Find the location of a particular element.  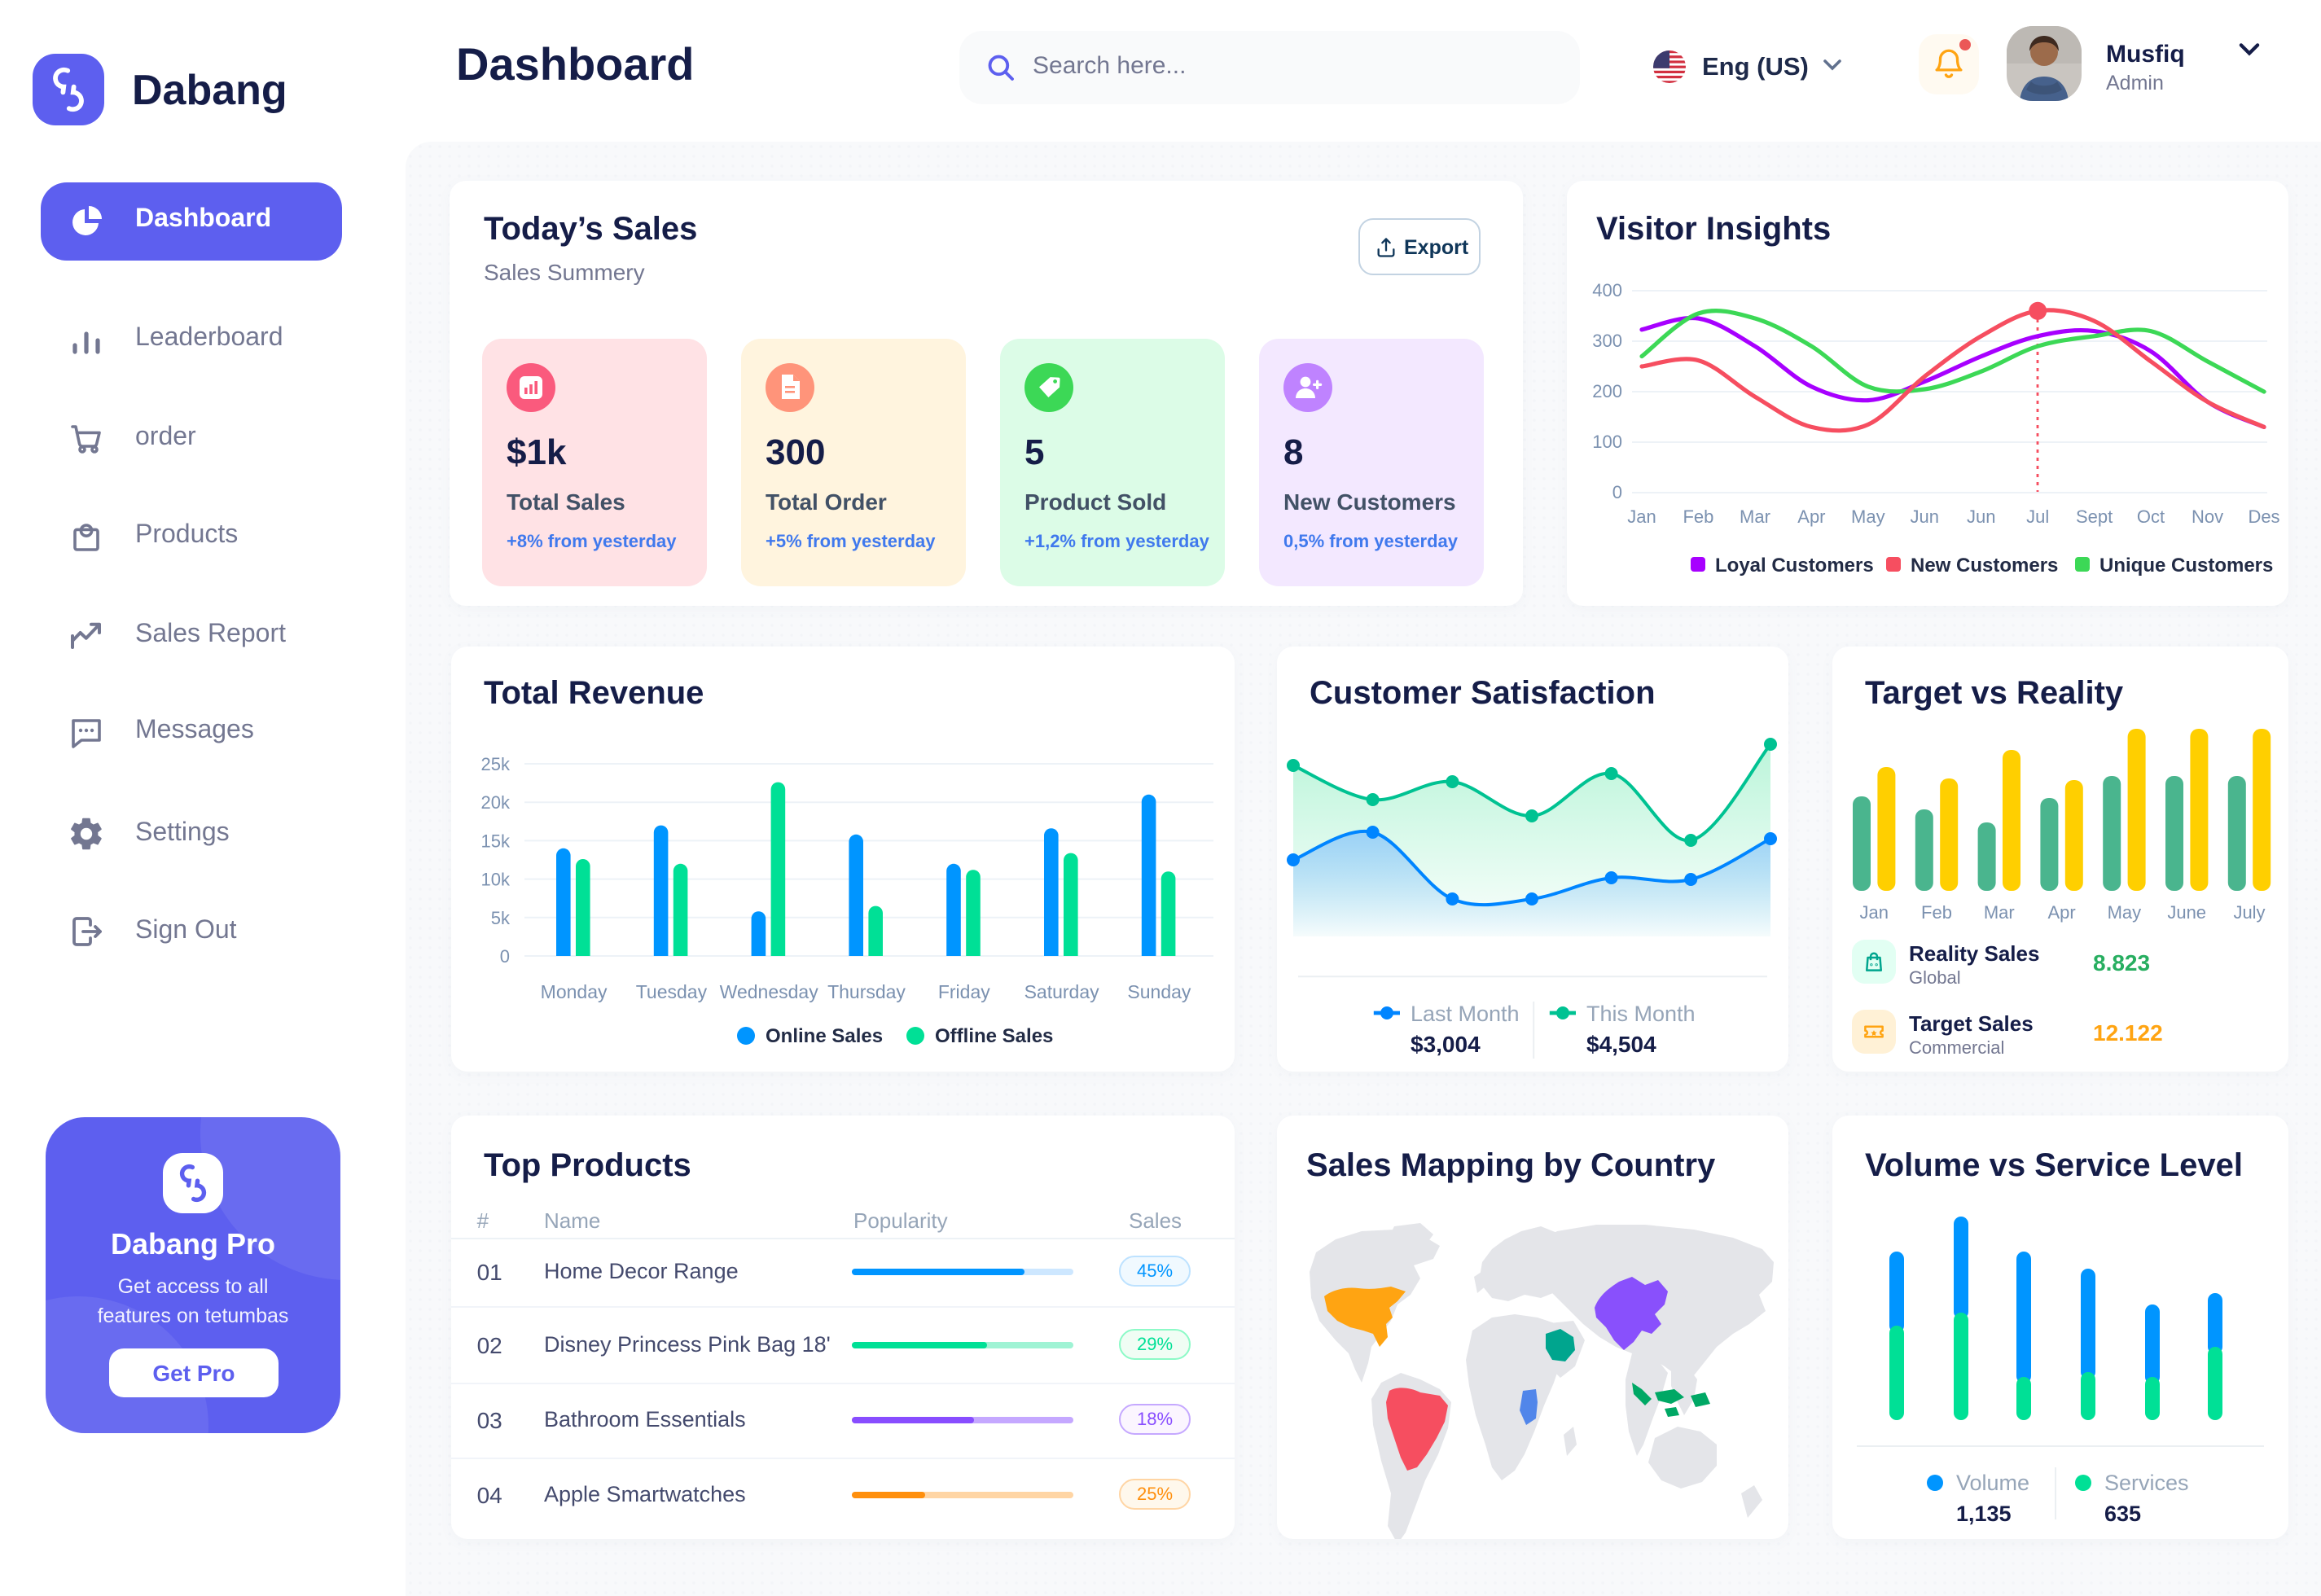

svg-text: Online Sales is located at coordinates (824, 1036).